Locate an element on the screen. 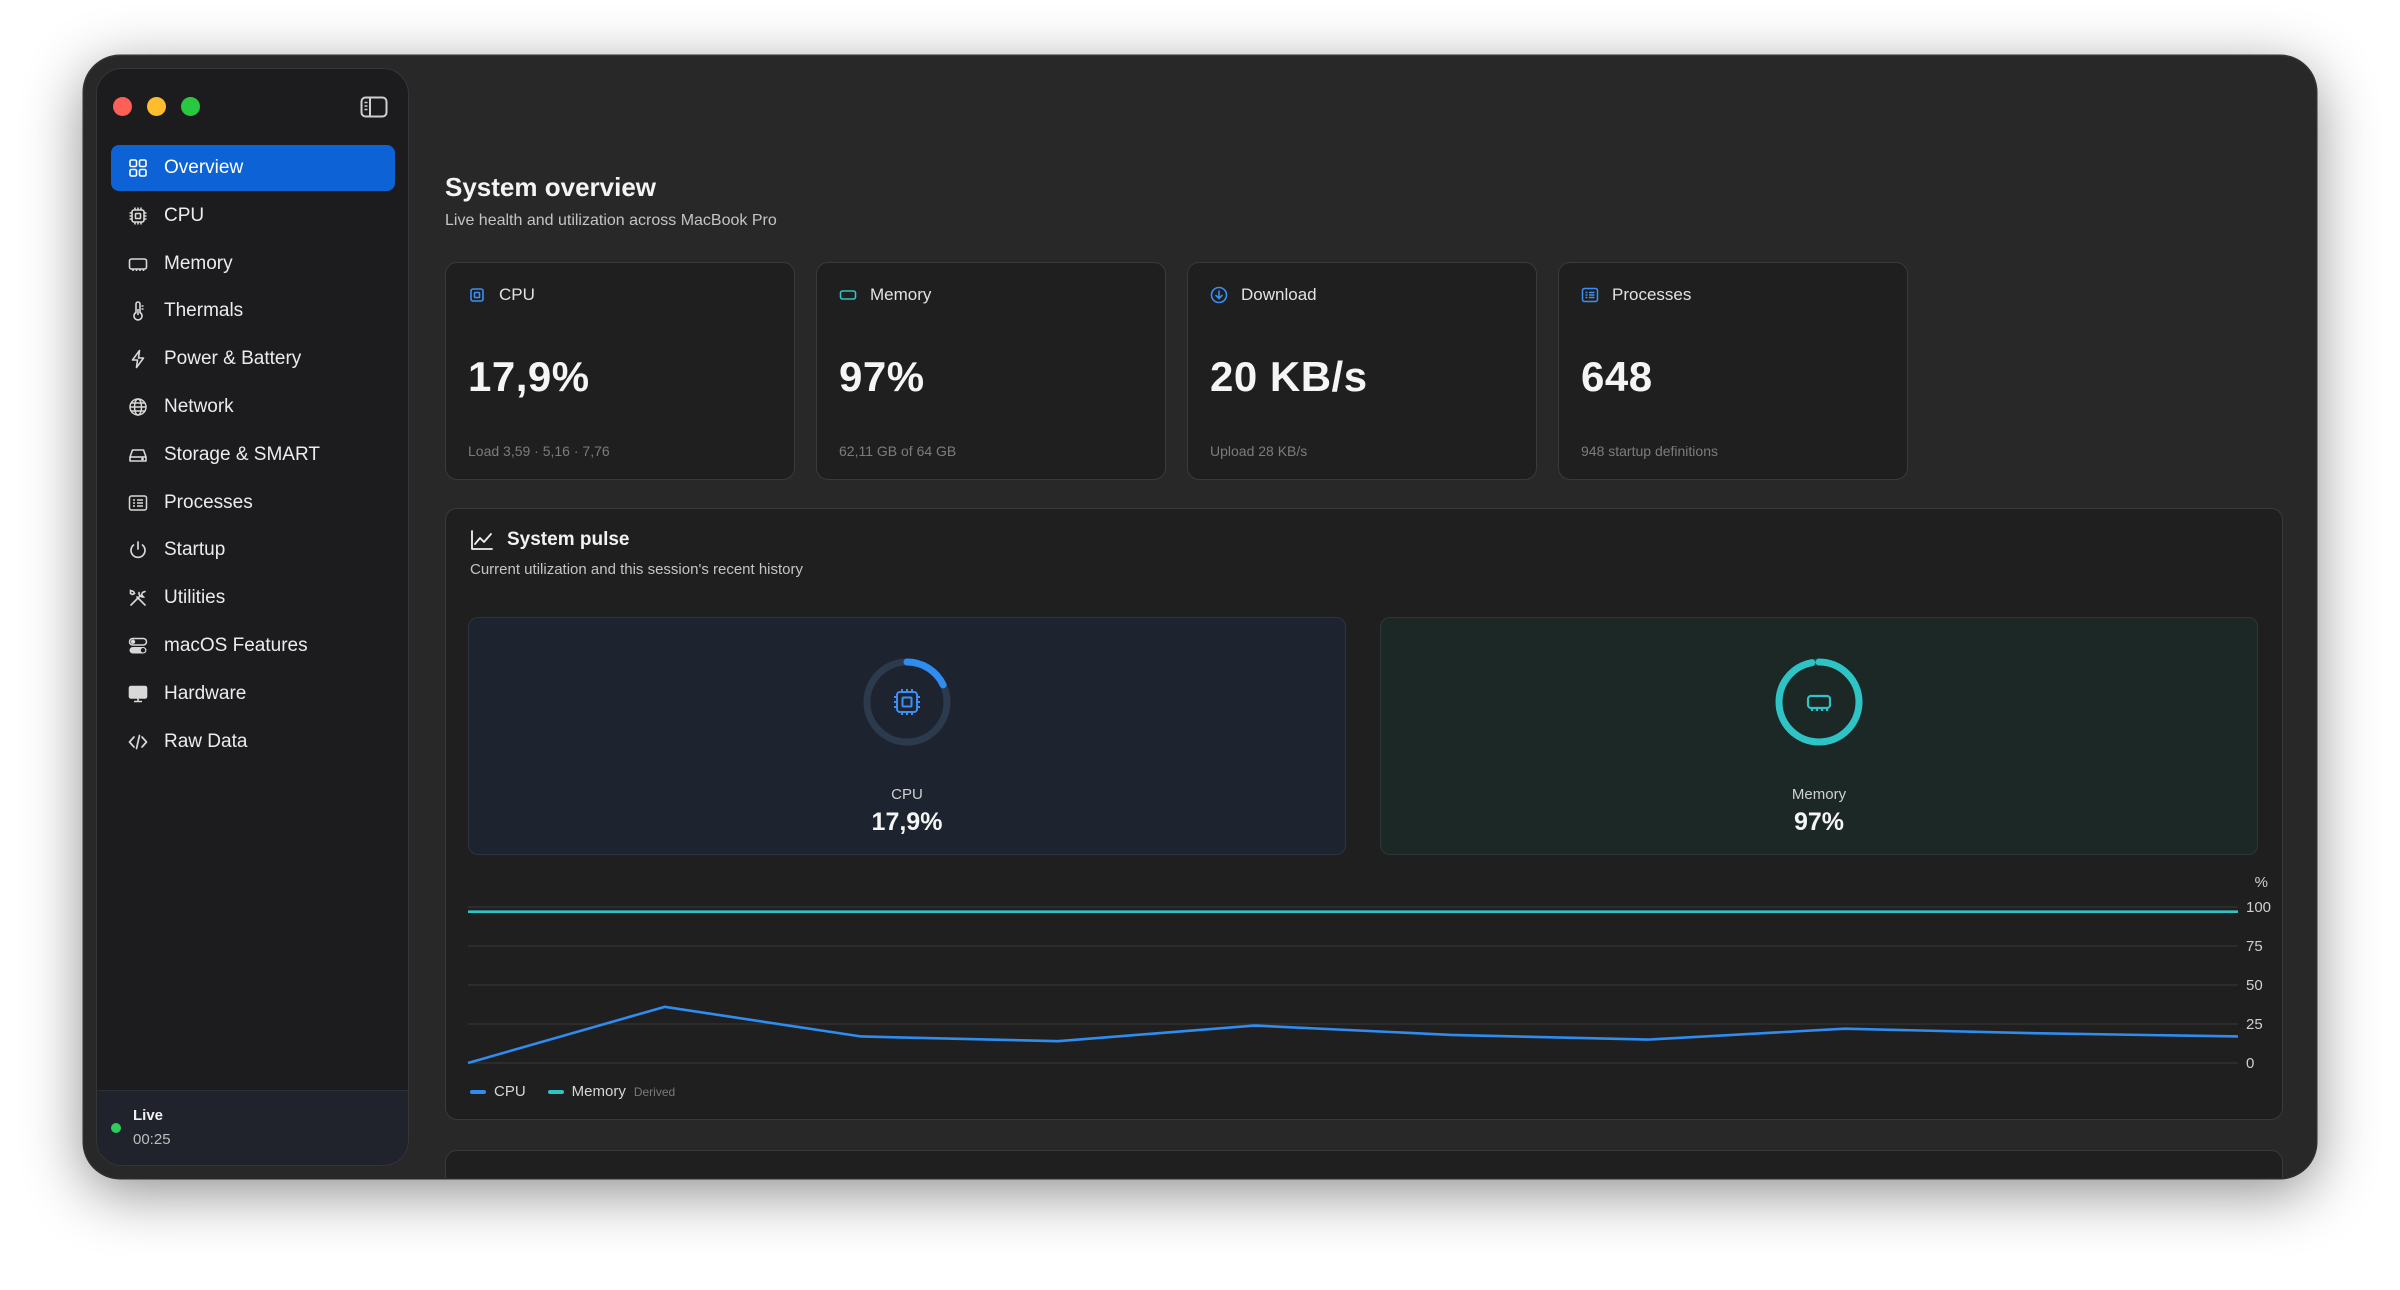  utilization-history-chart: % 100 75 50 25 0 is located at coordinates (1369, 973).